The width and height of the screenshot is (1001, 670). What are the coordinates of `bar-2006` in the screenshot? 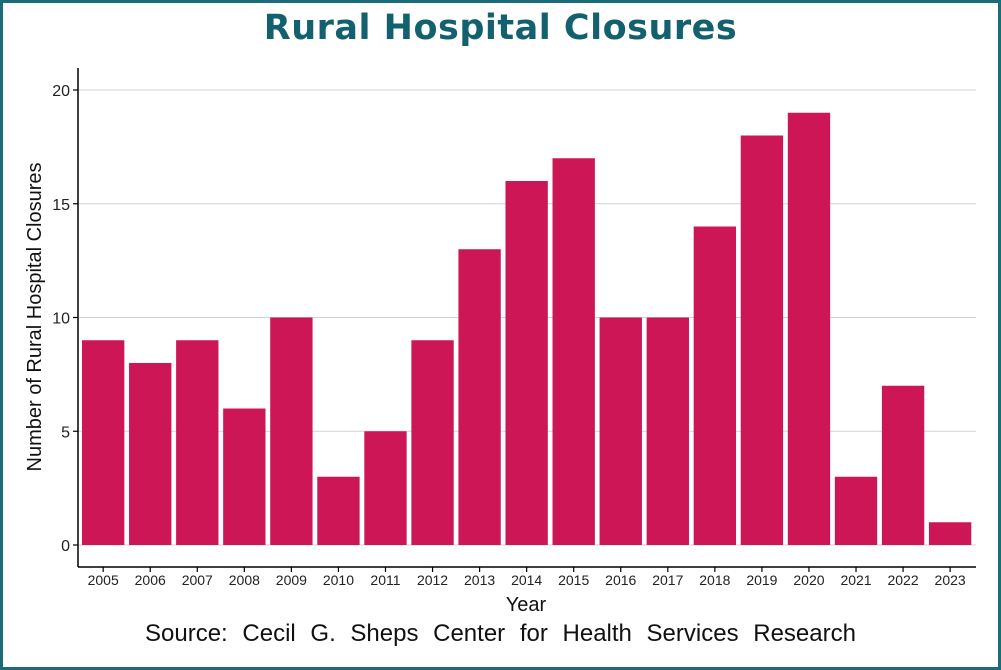 It's located at (150, 454).